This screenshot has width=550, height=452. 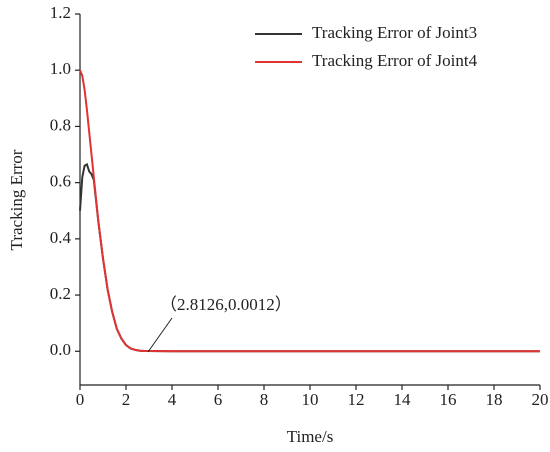 What do you see at coordinates (540, 399) in the screenshot?
I see `x-tick-label: 20` at bounding box center [540, 399].